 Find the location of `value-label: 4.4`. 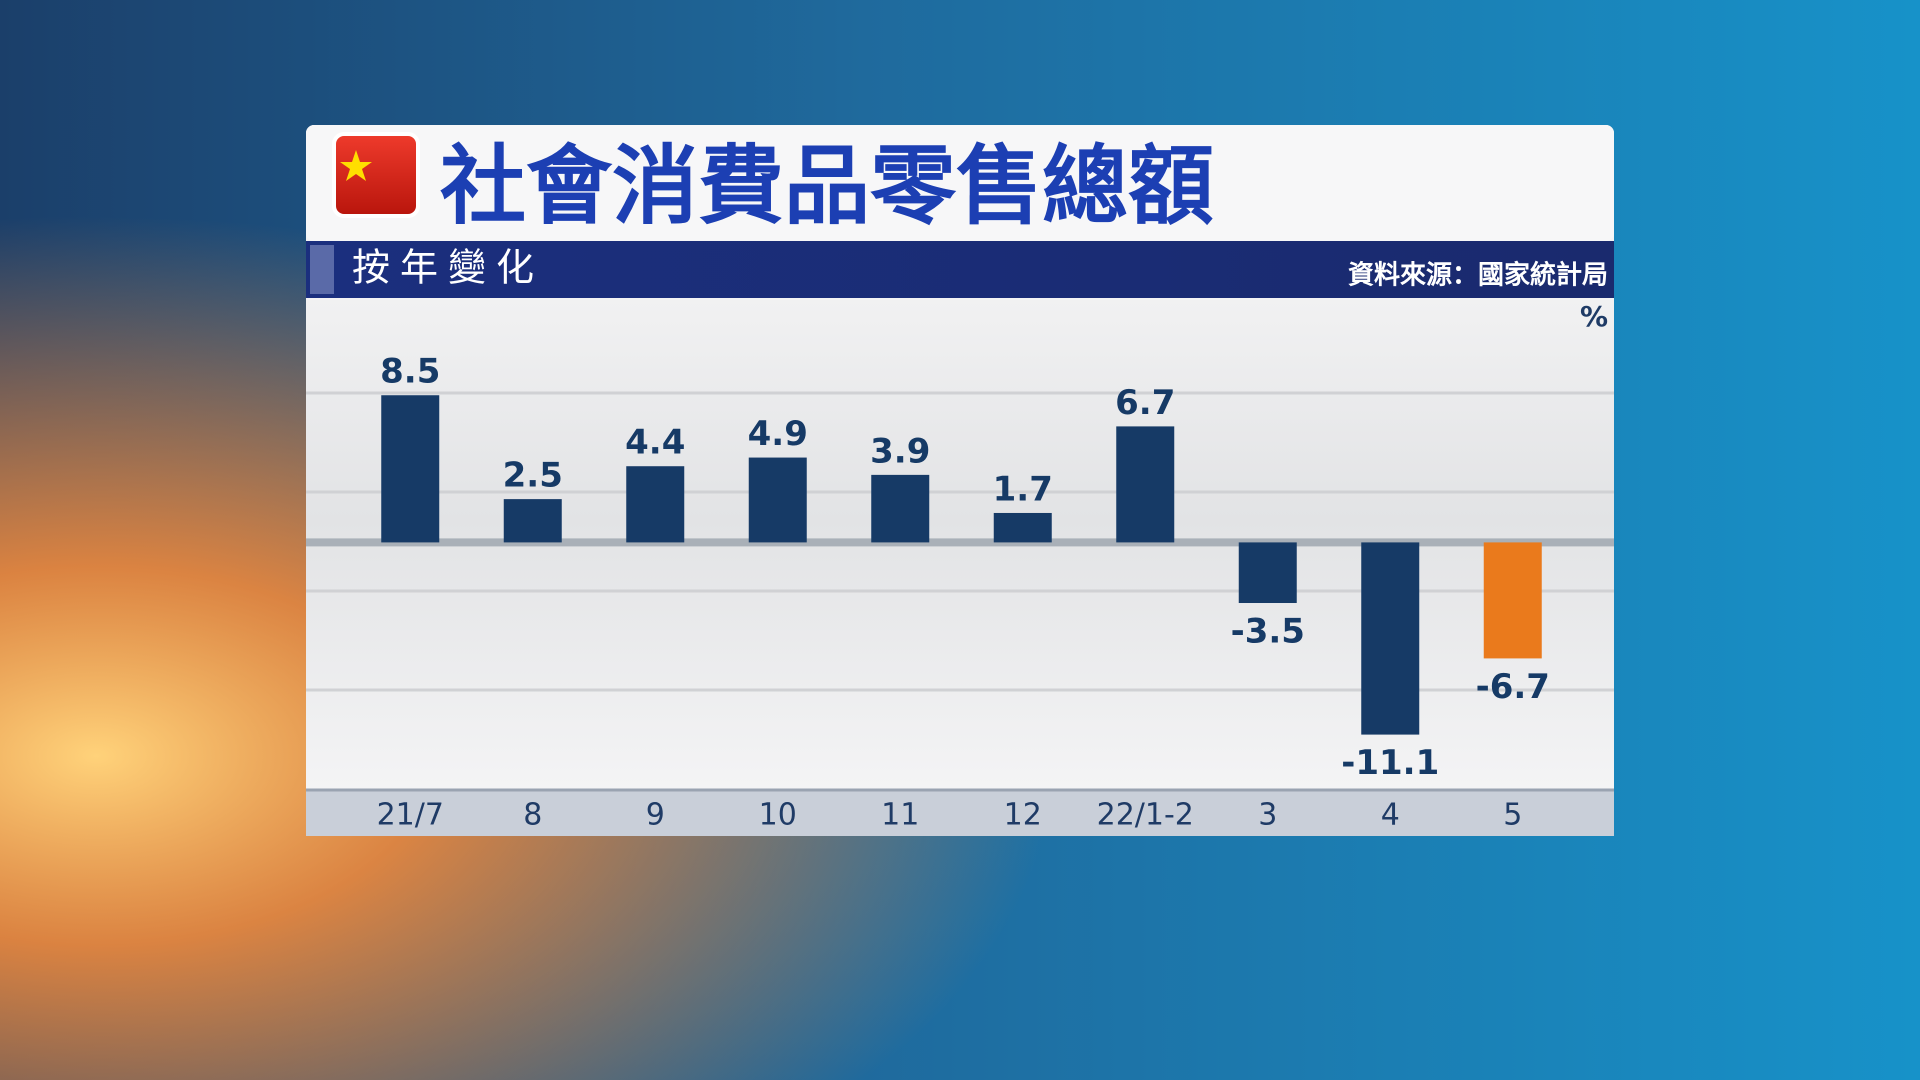

value-label: 4.4 is located at coordinates (655, 443).